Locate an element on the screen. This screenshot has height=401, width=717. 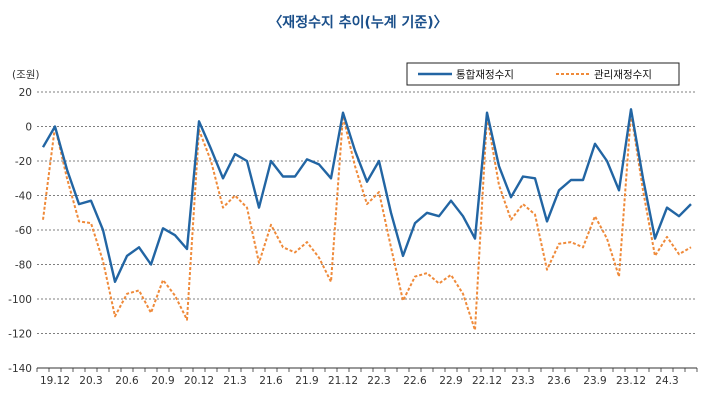
legend-label-managed-balance: 관리재정수지 is located at coordinates (623, 75).